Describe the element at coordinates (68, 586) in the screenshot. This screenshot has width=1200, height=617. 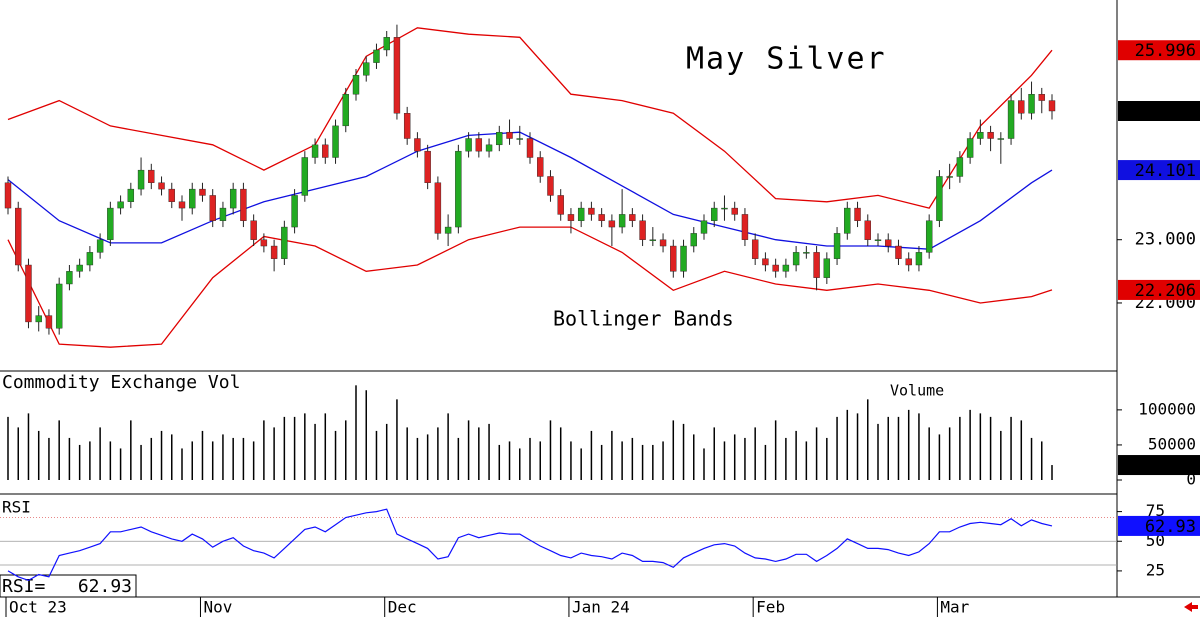
I see `readout-box` at that location.